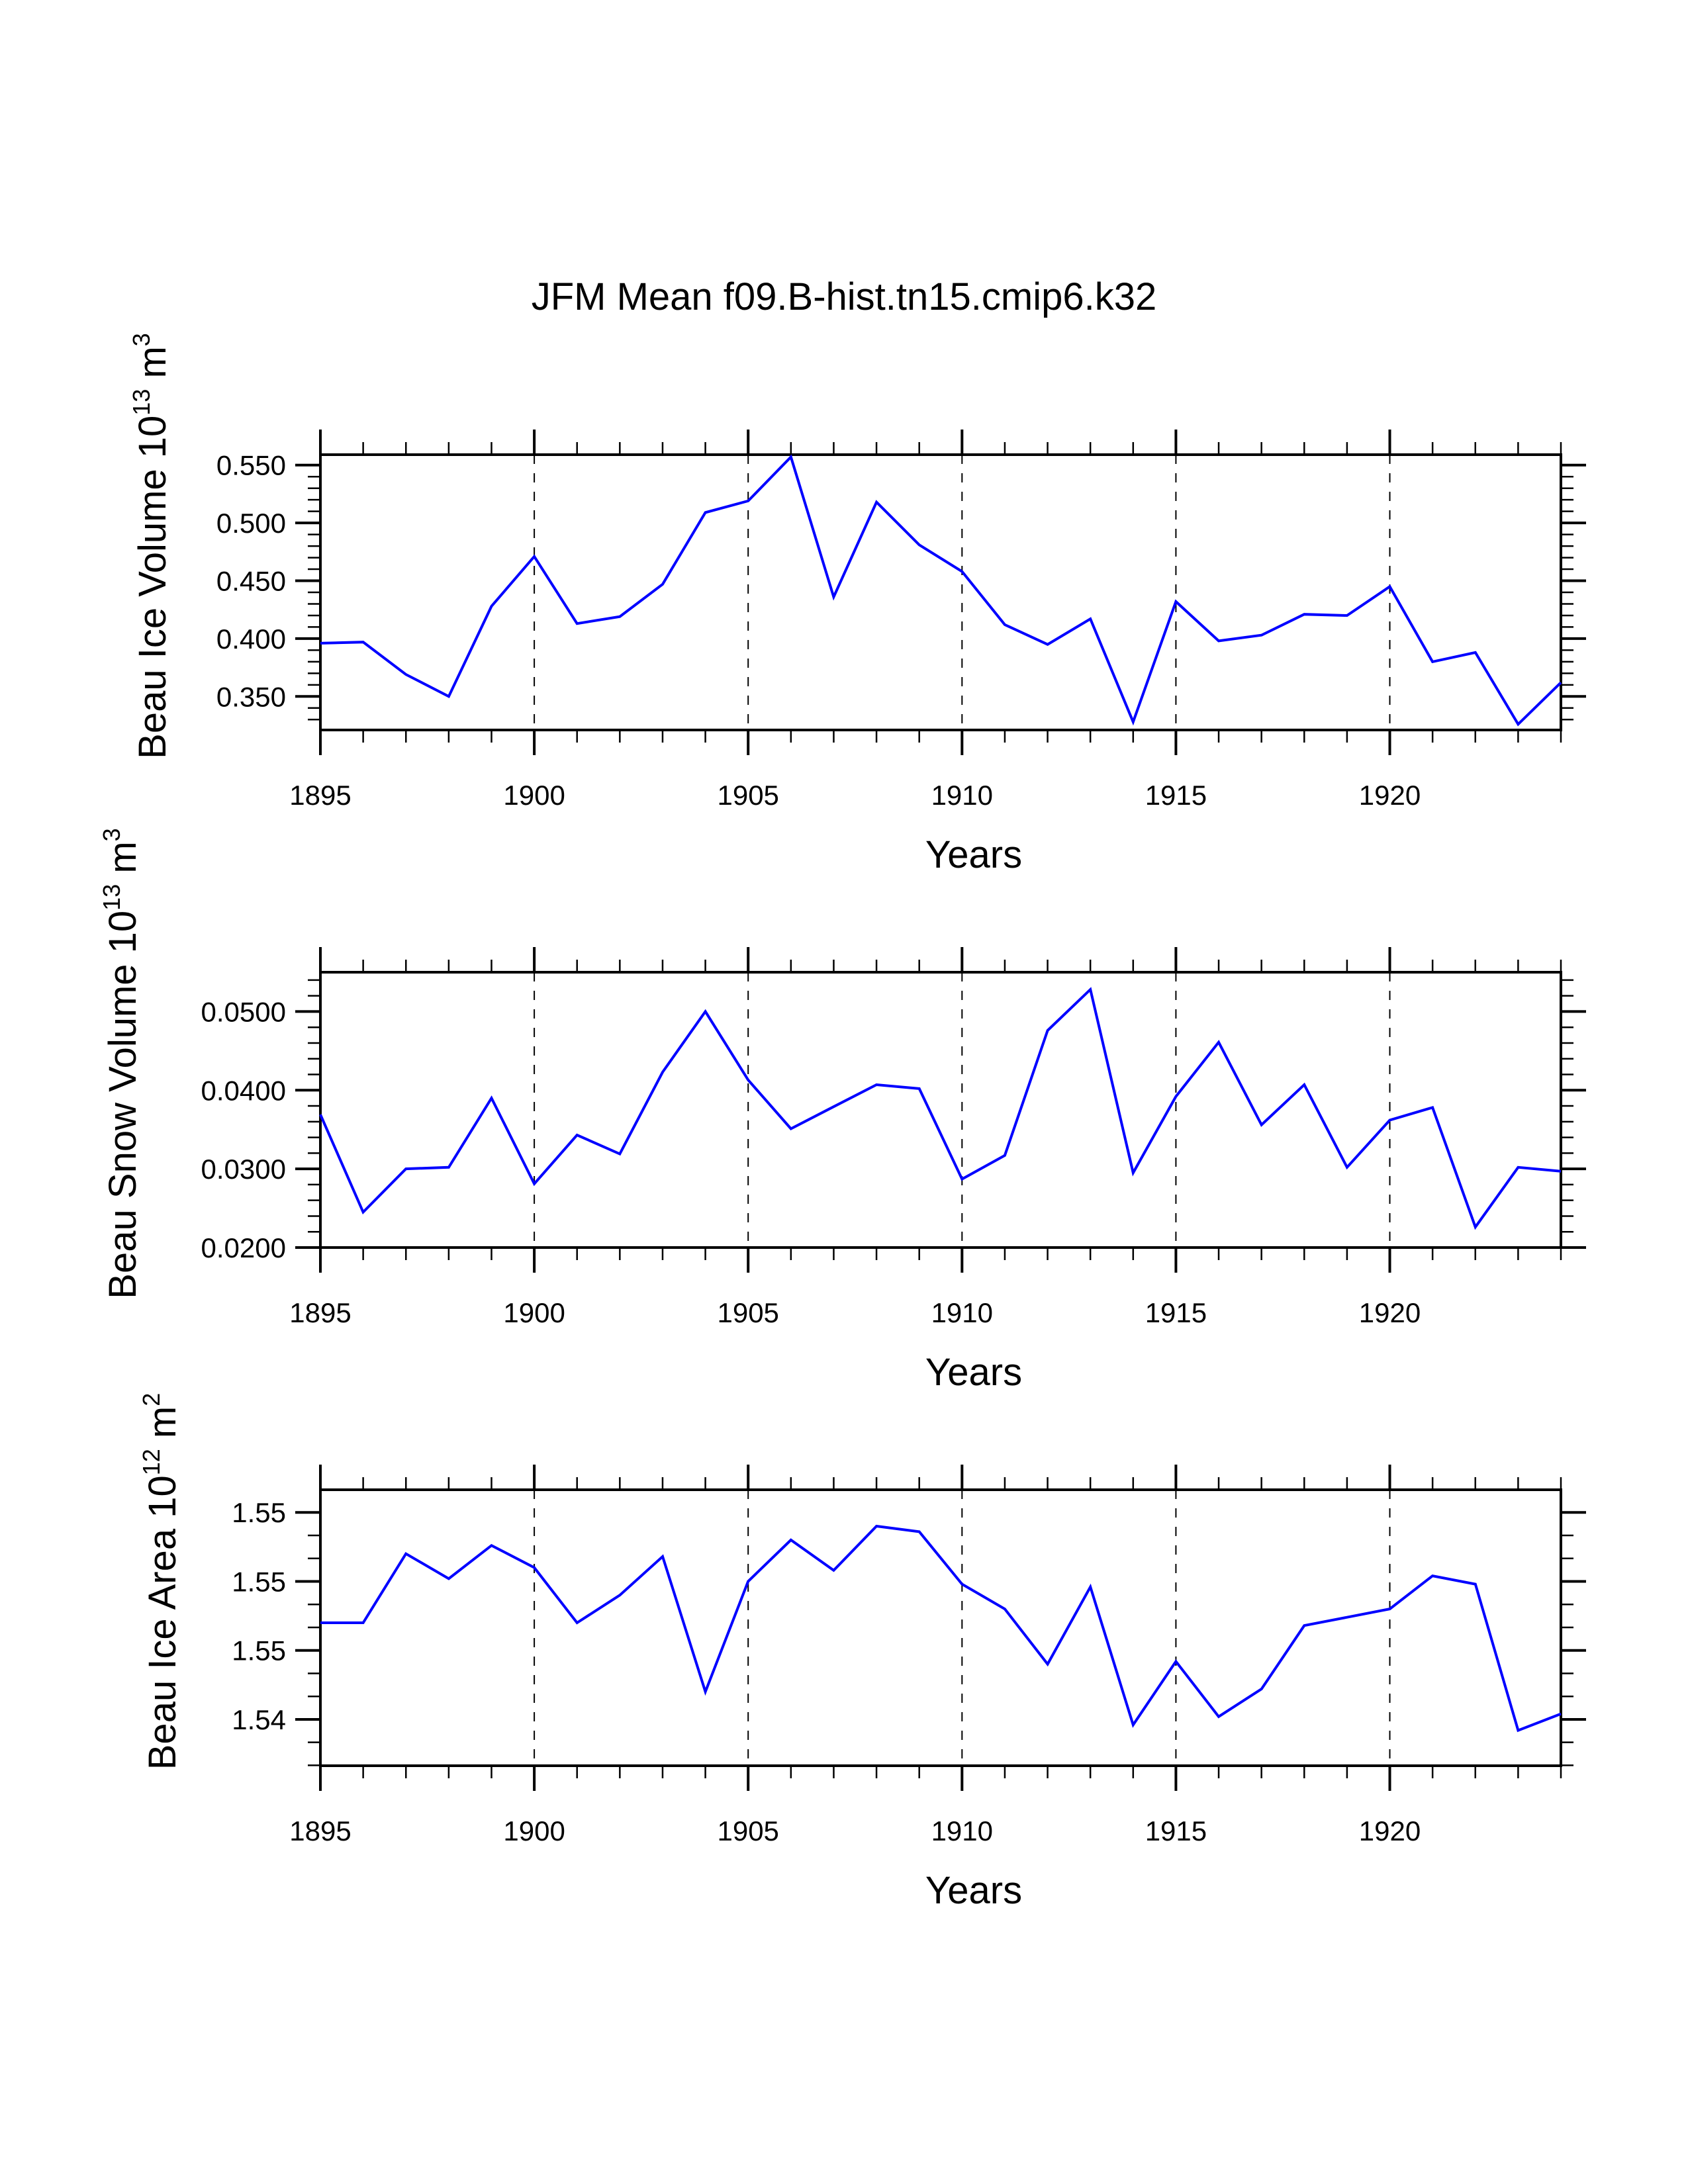  What do you see at coordinates (151, 1462) in the screenshot?
I see `y-axis-label-exponent: 12` at bounding box center [151, 1462].